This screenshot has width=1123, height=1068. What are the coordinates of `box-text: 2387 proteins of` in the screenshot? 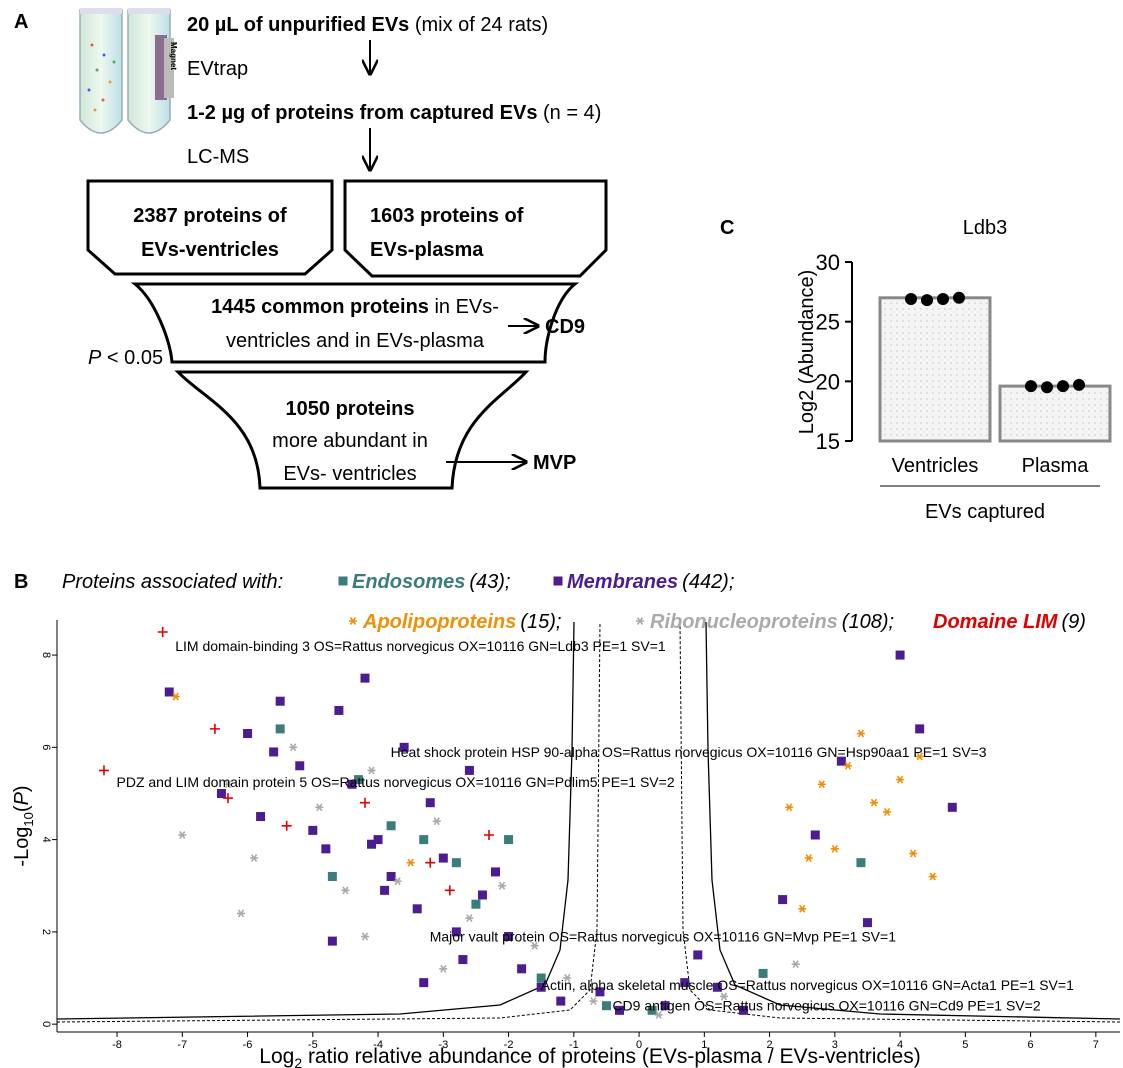 It's located at (210, 216).